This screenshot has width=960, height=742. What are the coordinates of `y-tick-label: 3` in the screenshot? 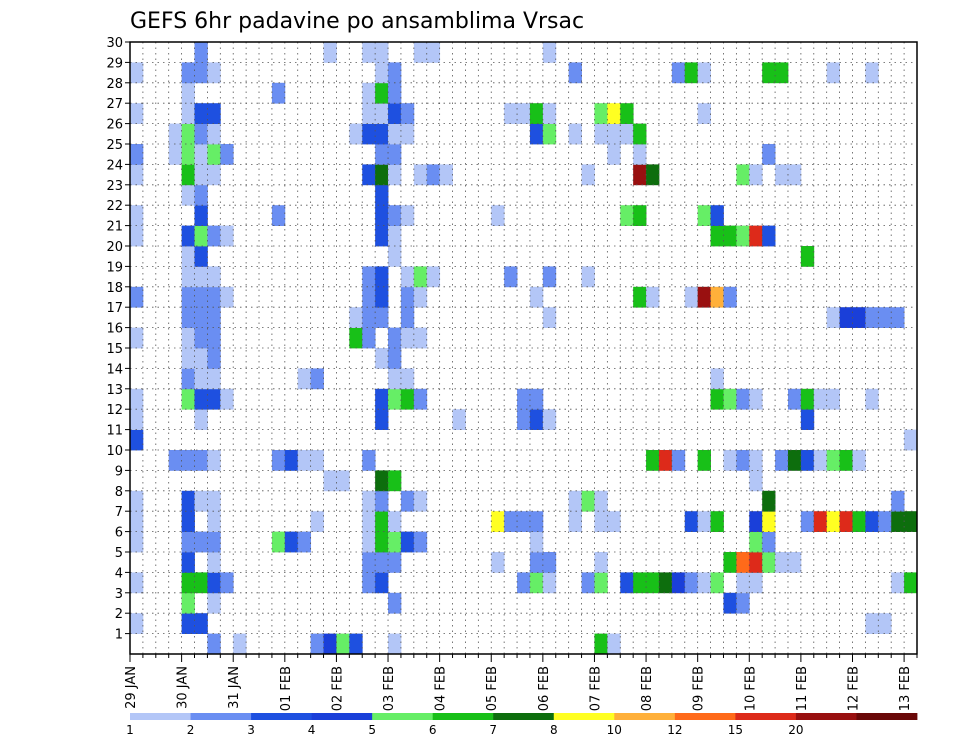 It's located at (119, 594).